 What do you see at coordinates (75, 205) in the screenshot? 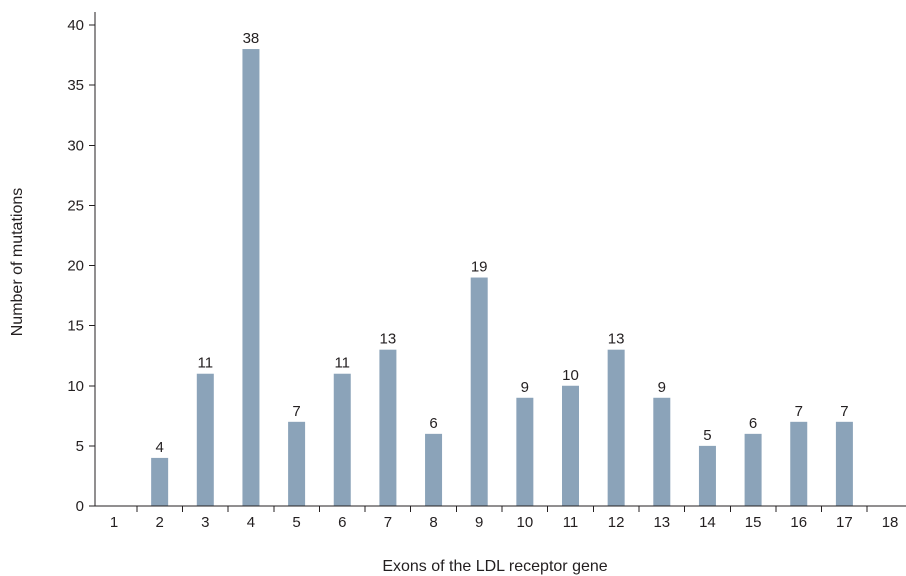
I see `y-tick-label: 25` at bounding box center [75, 205].